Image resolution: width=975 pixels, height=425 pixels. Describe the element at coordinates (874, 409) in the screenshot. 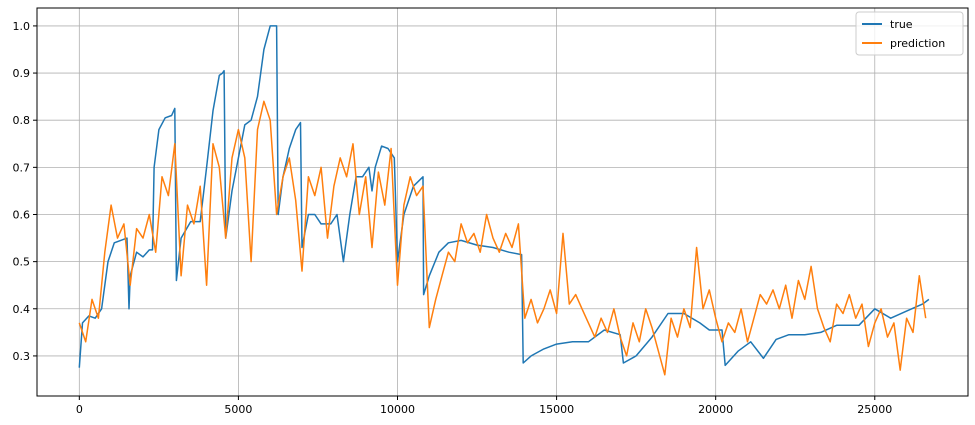

I see `x-tick-label: 25000` at that location.